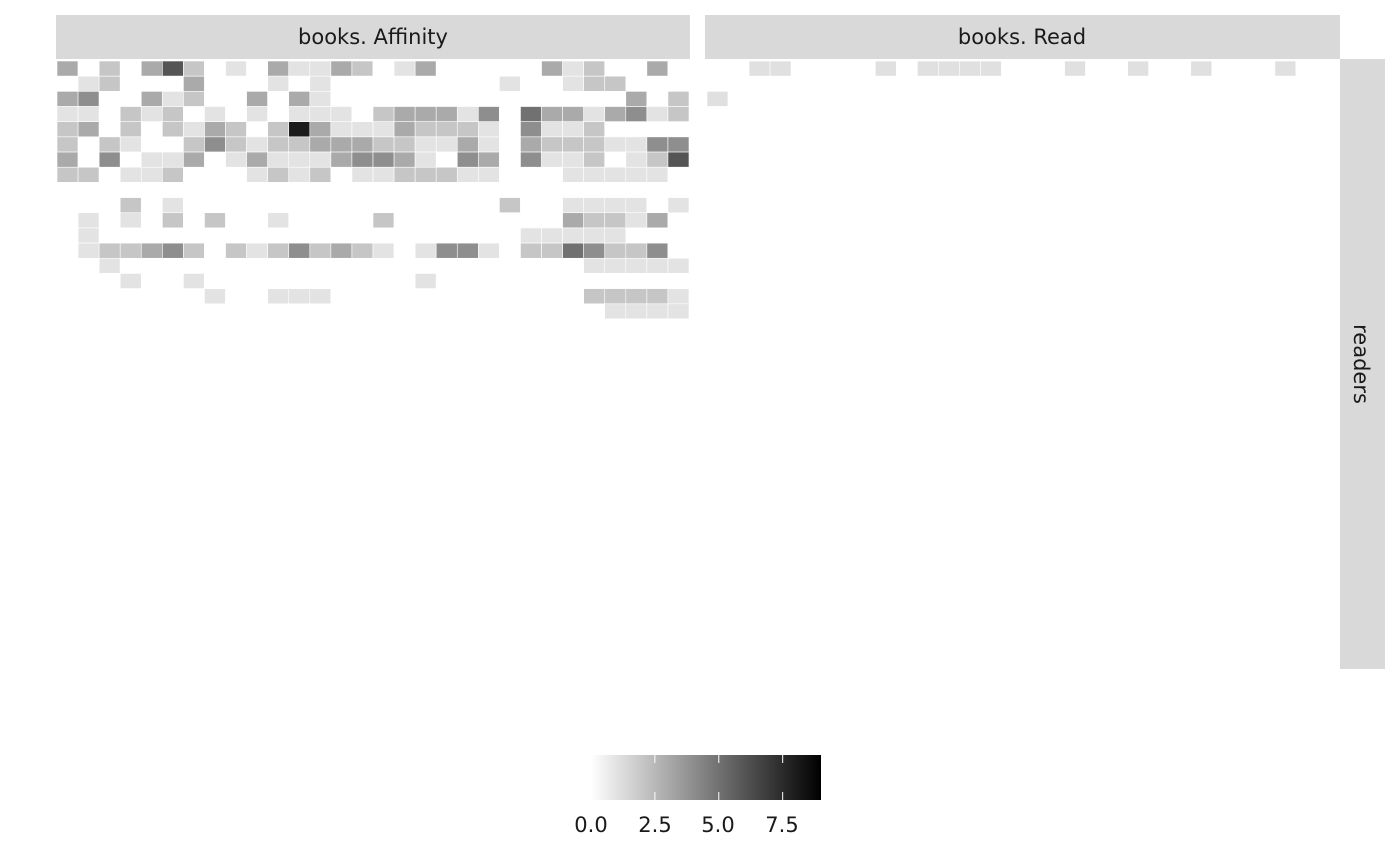 The image size is (1400, 866). Describe the element at coordinates (590, 825) in the screenshot. I see `colorbar-tick-label-0: 0.0` at that location.